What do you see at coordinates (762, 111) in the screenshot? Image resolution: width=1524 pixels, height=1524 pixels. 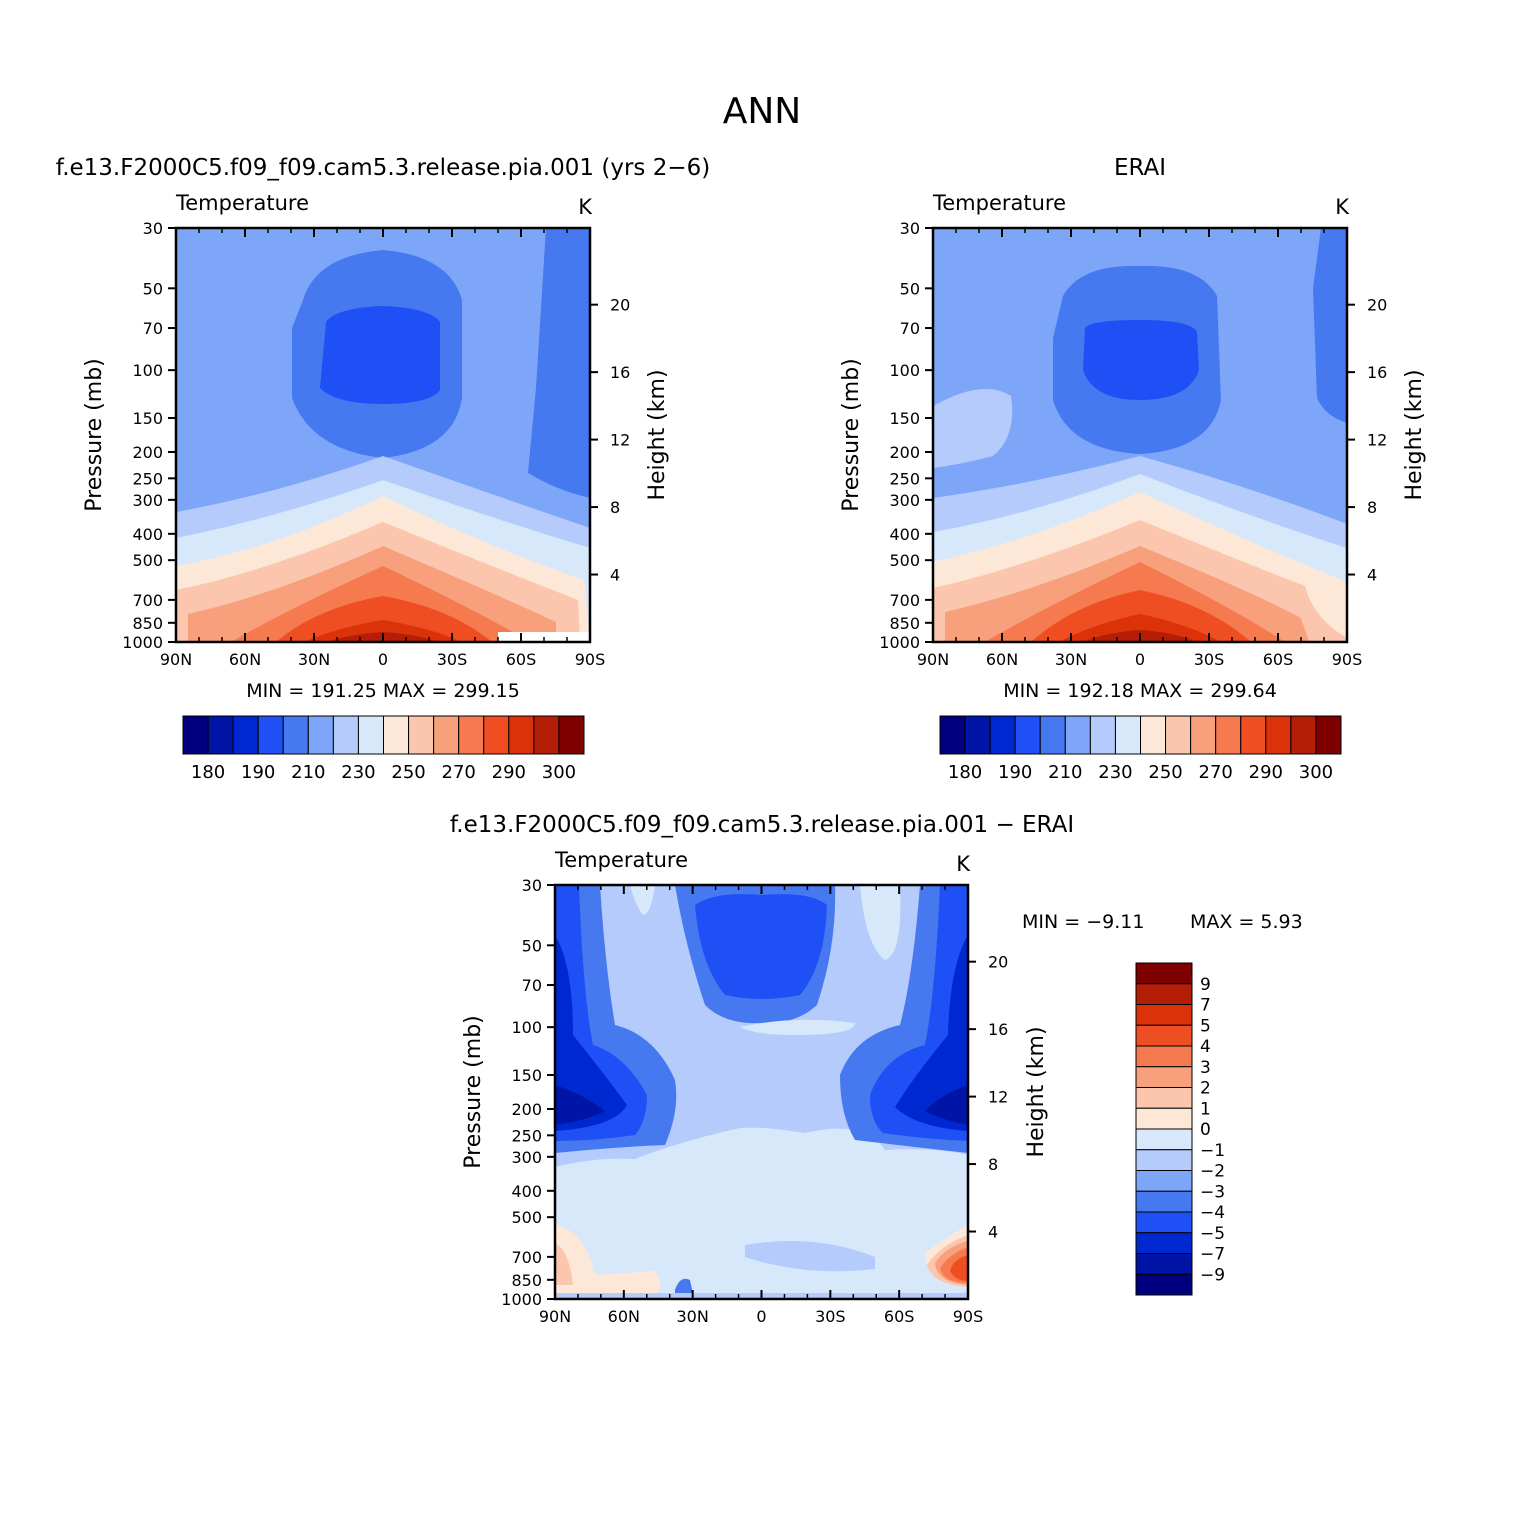 I see `page-title: ANN` at bounding box center [762, 111].